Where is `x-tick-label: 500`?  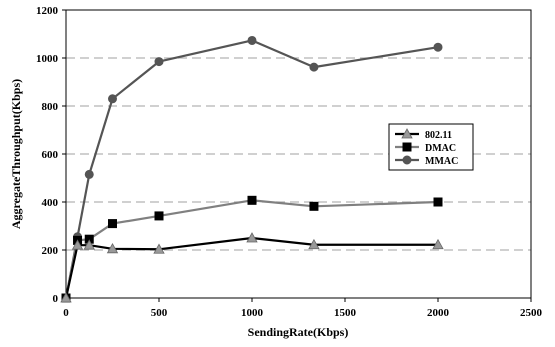 x-tick-label: 500 is located at coordinates (159, 313).